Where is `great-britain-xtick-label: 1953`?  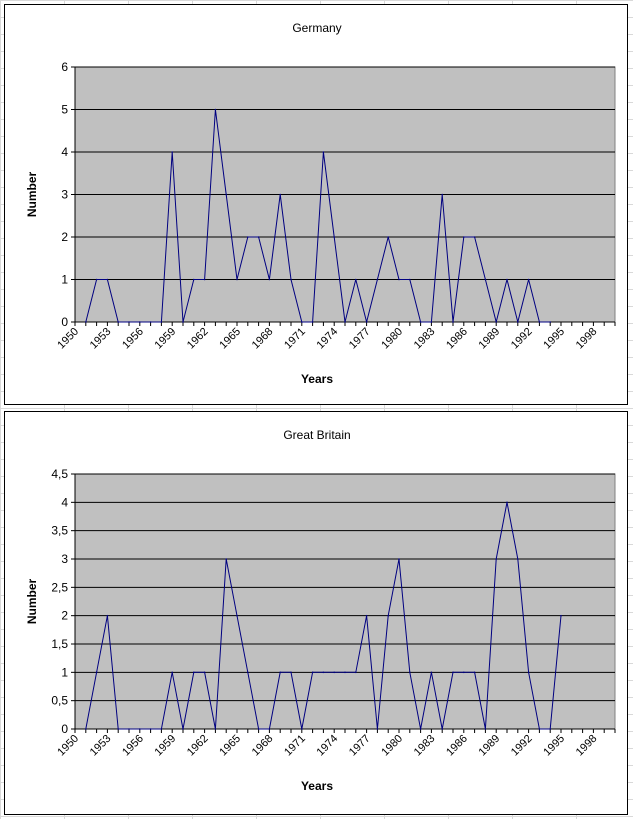
great-britain-xtick-label: 1953 is located at coordinates (101, 746).